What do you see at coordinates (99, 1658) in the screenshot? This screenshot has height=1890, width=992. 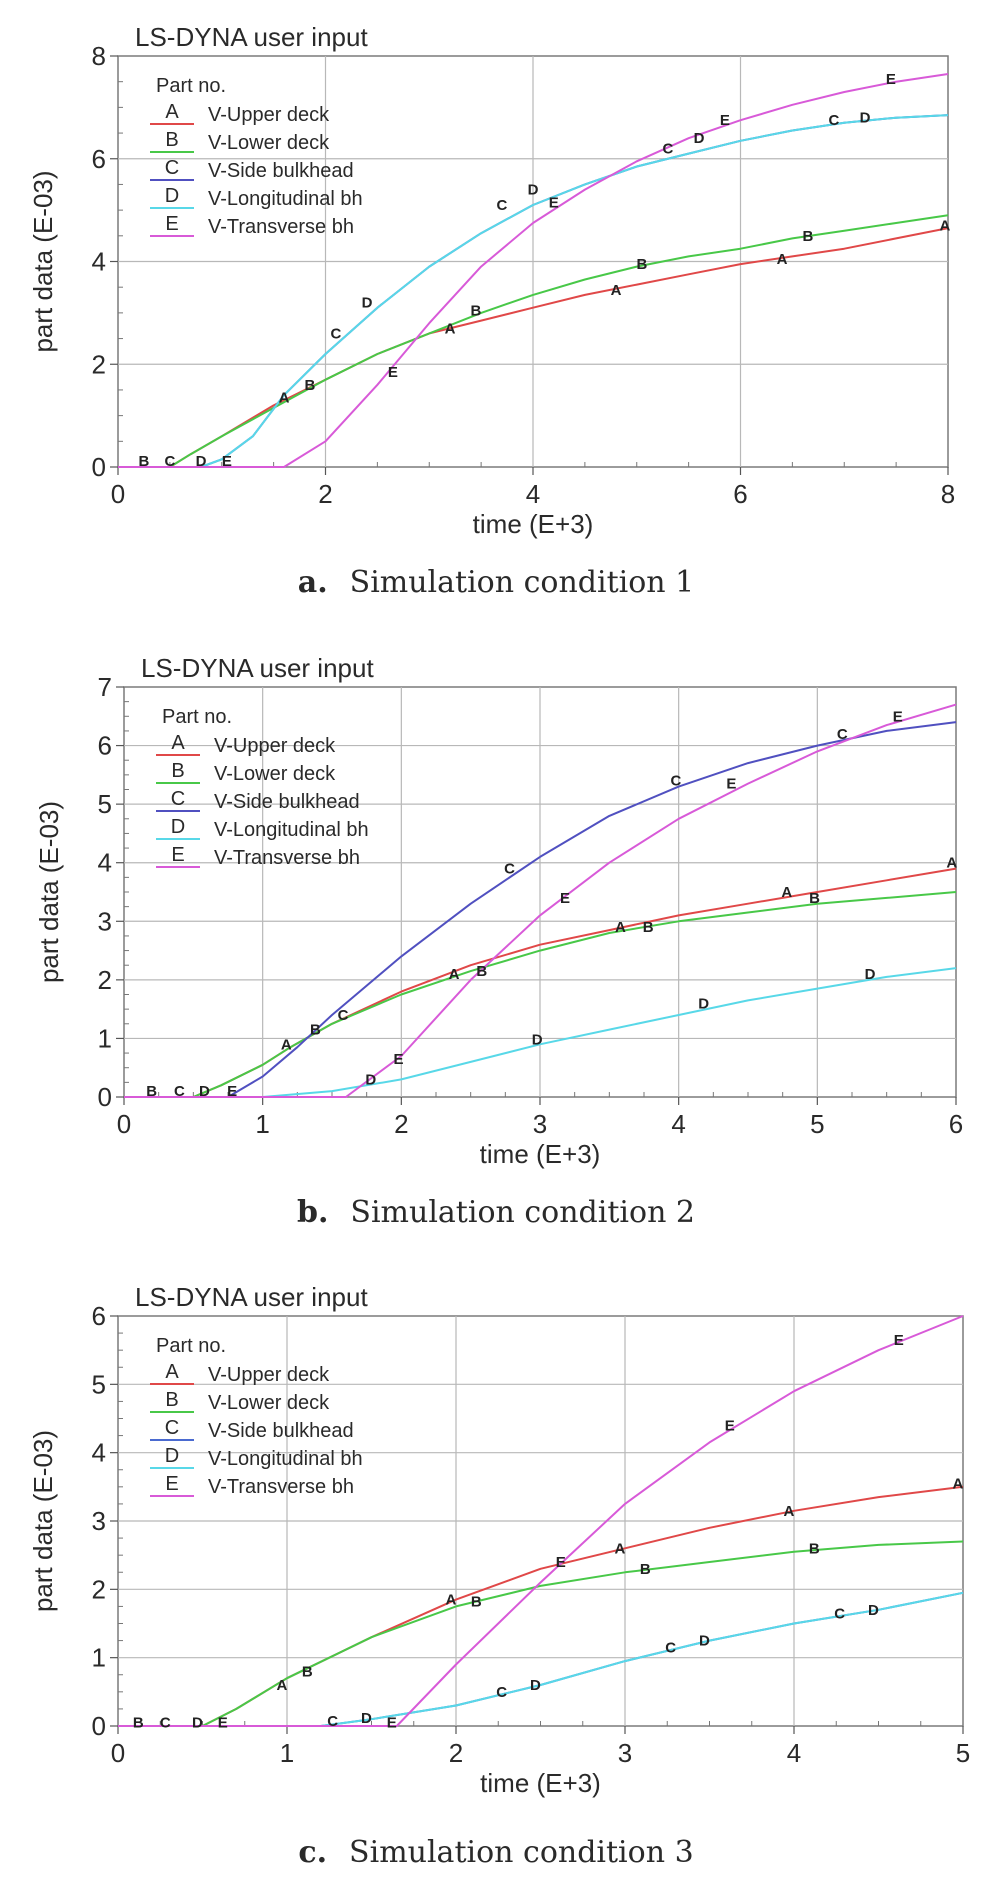 I see `chart-c-y-tick-label: 1` at bounding box center [99, 1658].